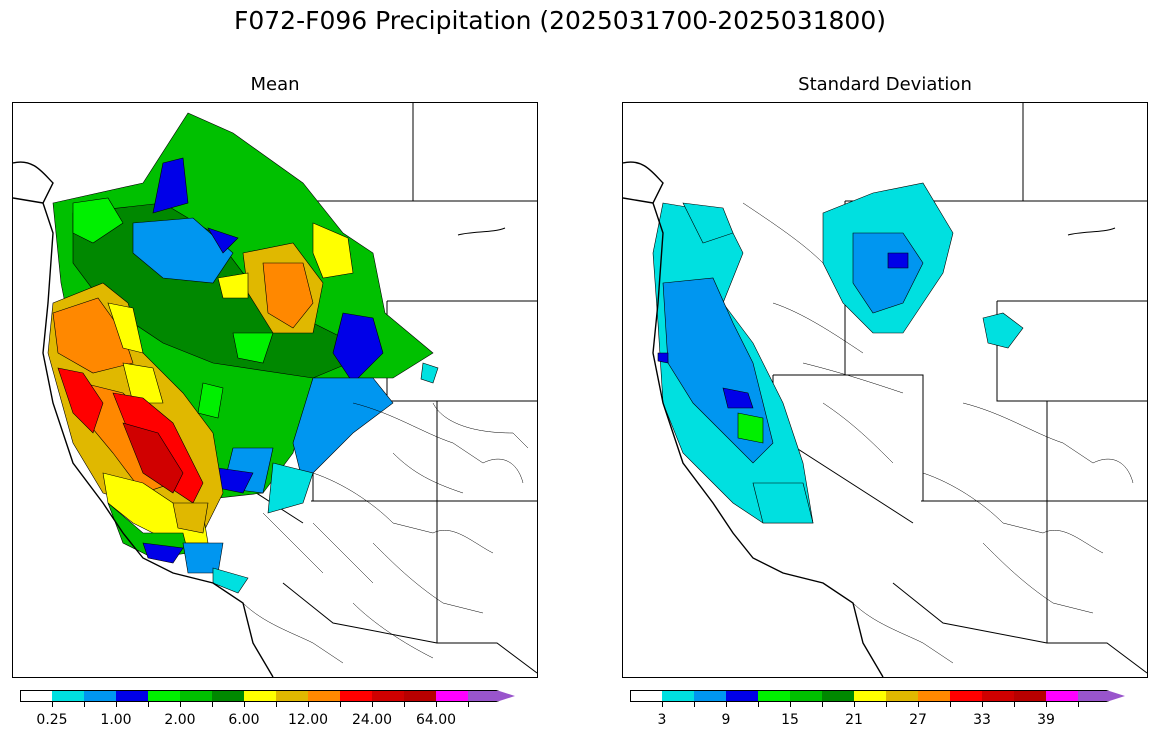 This screenshot has height=741, width=1159. Describe the element at coordinates (52, 720) in the screenshot. I see `mean-colorbar-label: 0.25` at that location.